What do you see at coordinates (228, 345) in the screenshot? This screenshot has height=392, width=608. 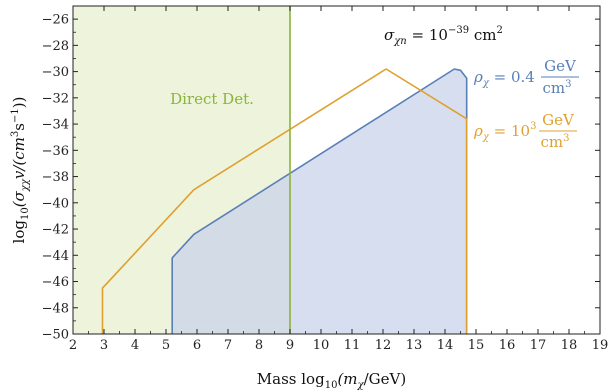 I see `x-tick-label: 7` at bounding box center [228, 345].